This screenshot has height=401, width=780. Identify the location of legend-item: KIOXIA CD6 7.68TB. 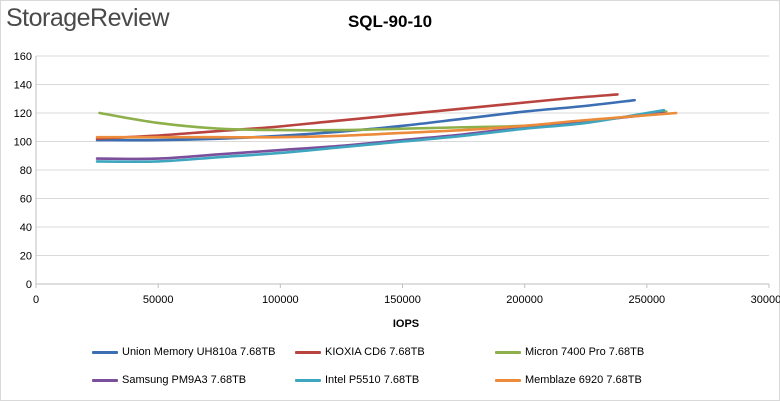
(360, 352).